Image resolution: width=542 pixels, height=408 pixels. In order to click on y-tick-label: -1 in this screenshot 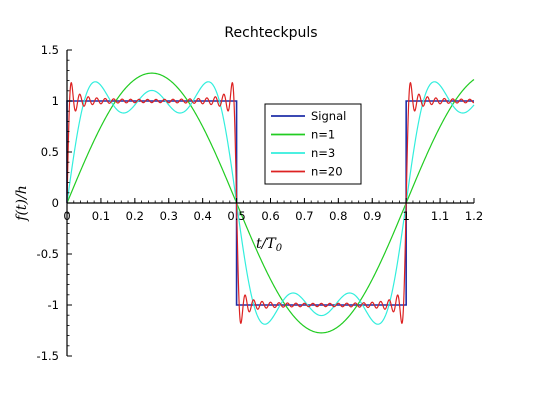, I will do `click(53, 305)`.